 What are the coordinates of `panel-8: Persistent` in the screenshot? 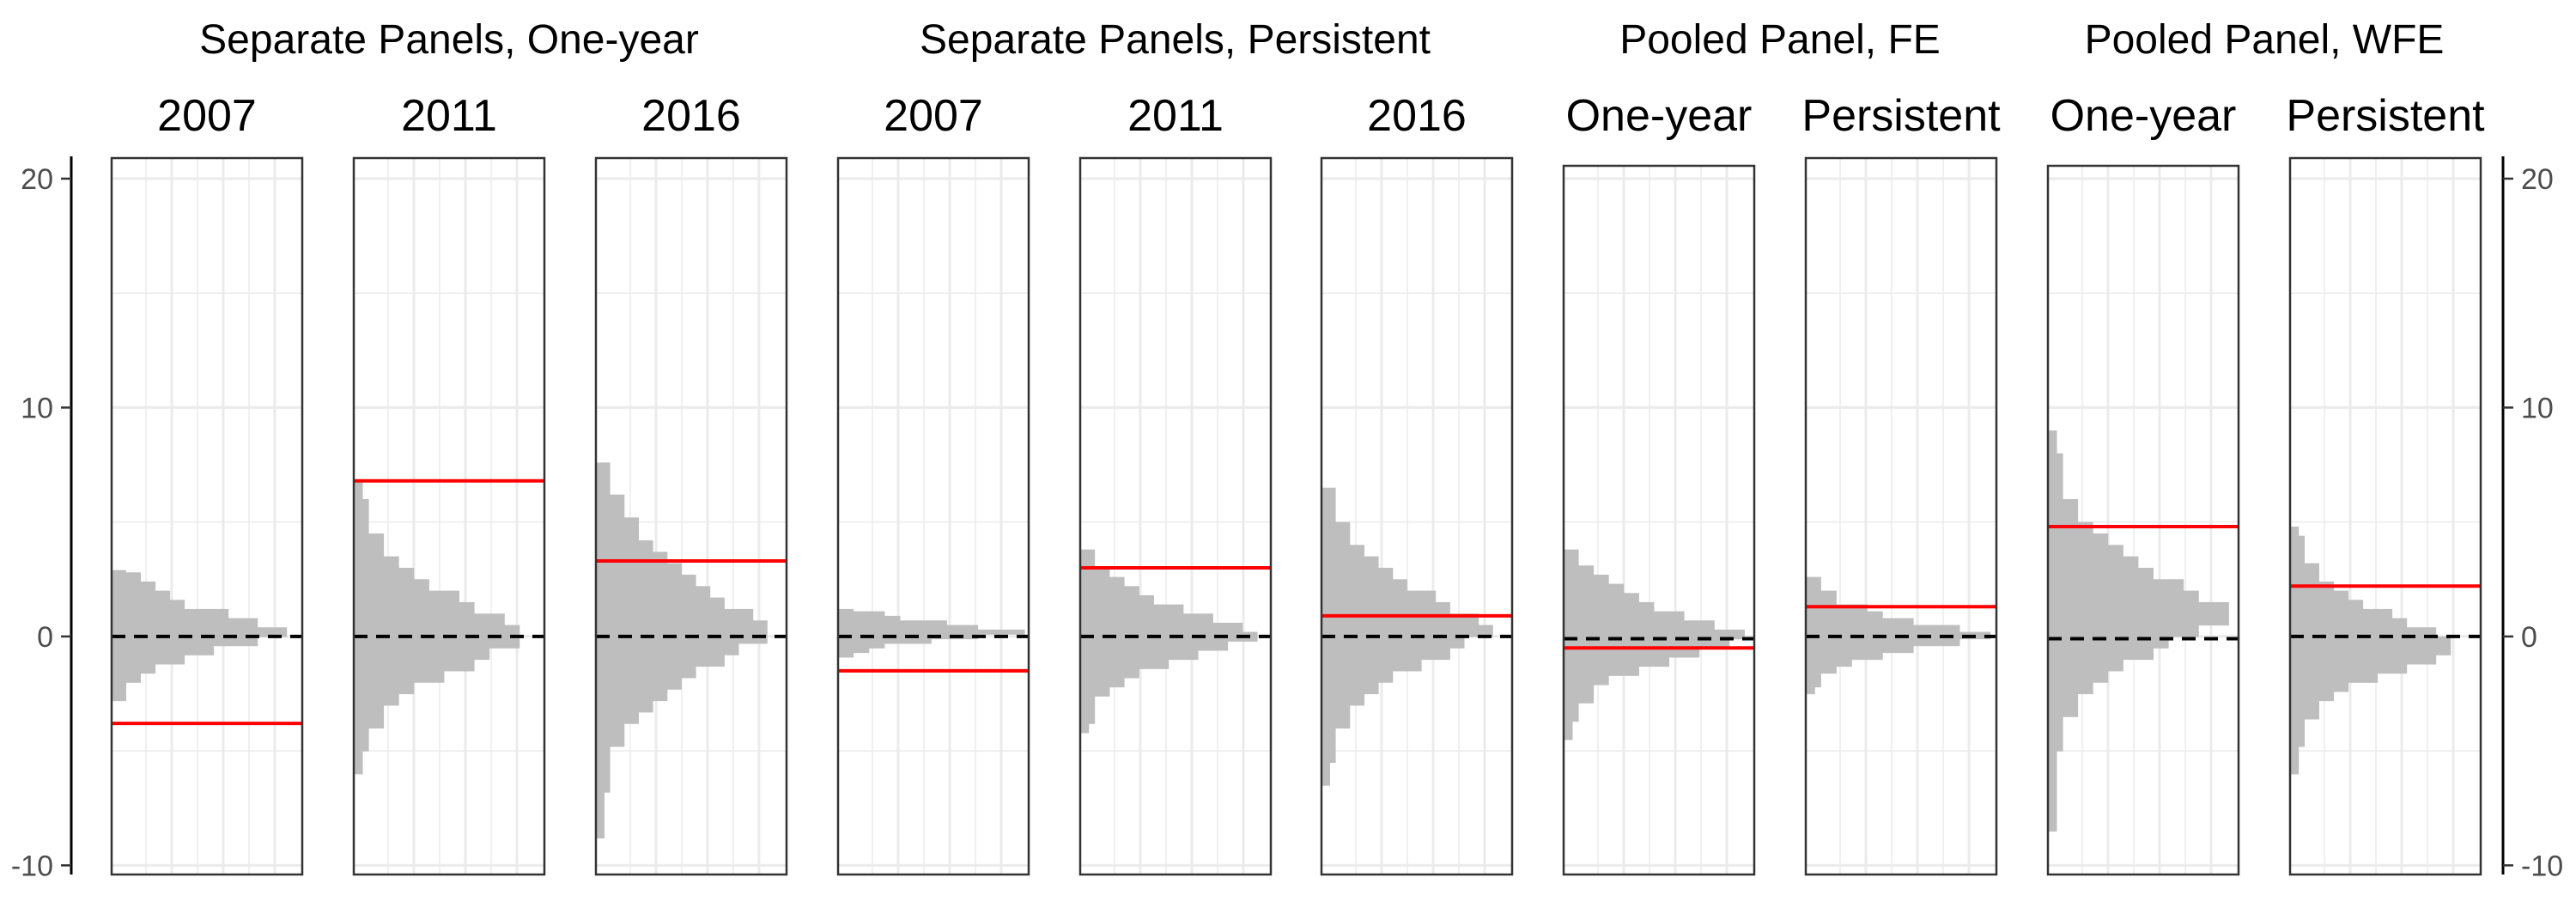 It's located at (1901, 484).